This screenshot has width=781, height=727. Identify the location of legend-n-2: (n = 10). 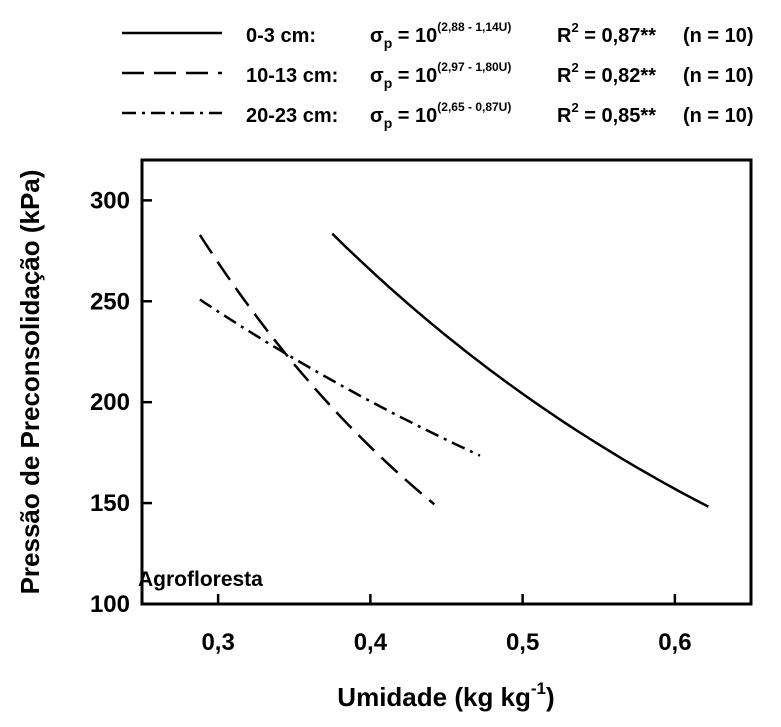
(718, 116).